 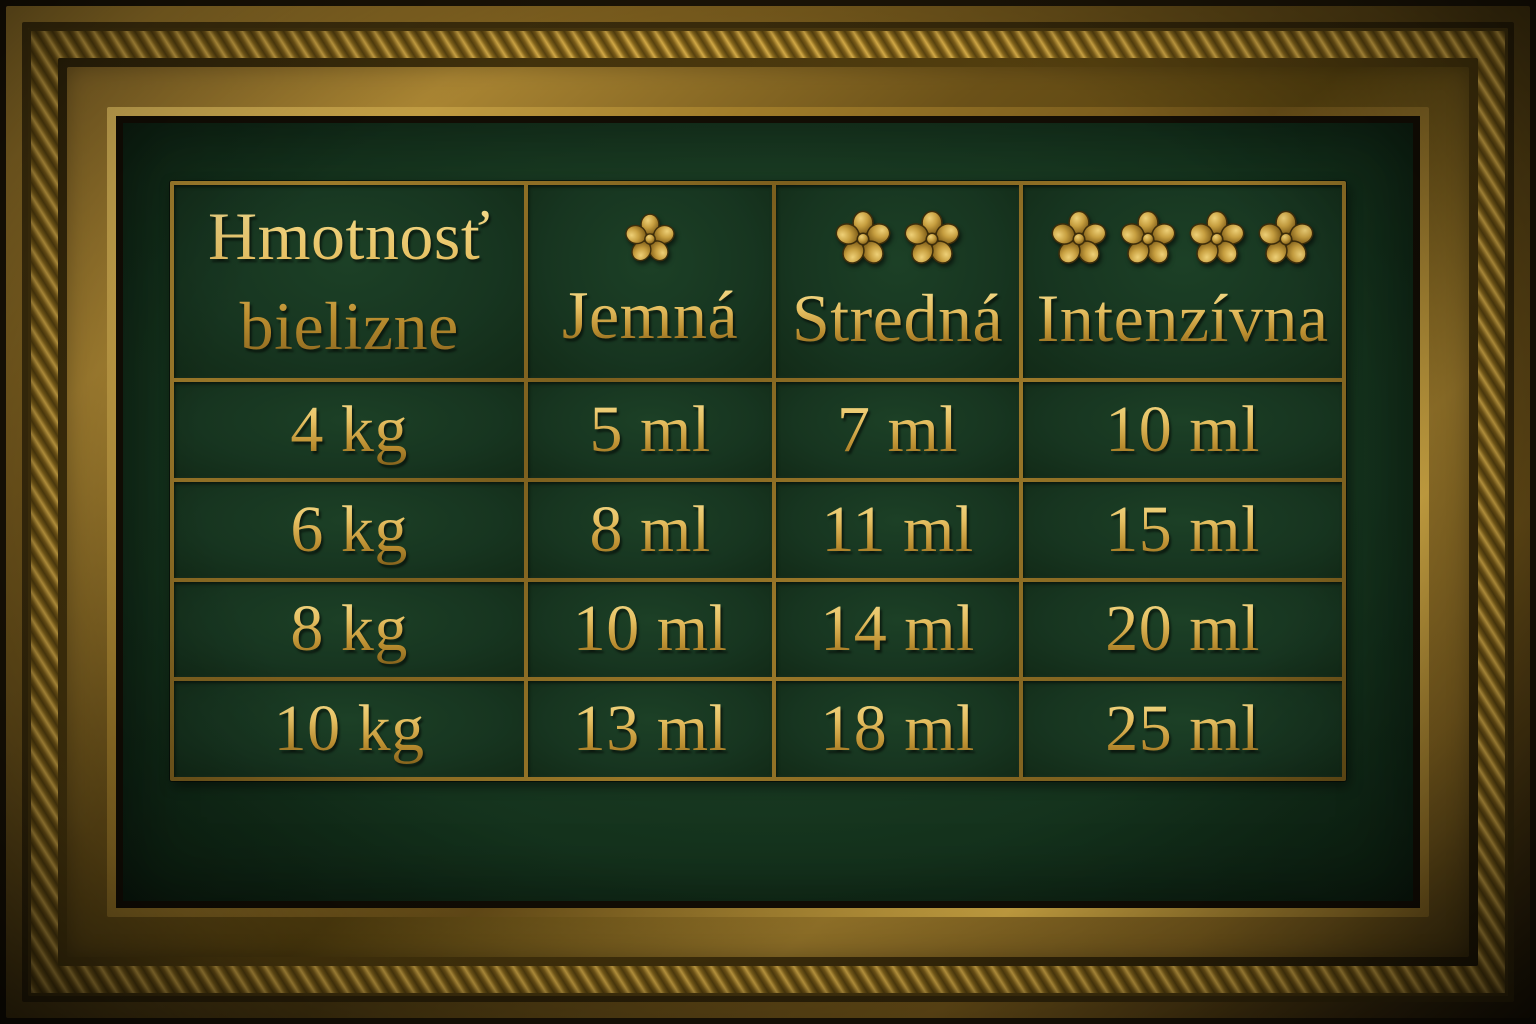 I want to click on table-cell: 7 ml, so click(x=897, y=430).